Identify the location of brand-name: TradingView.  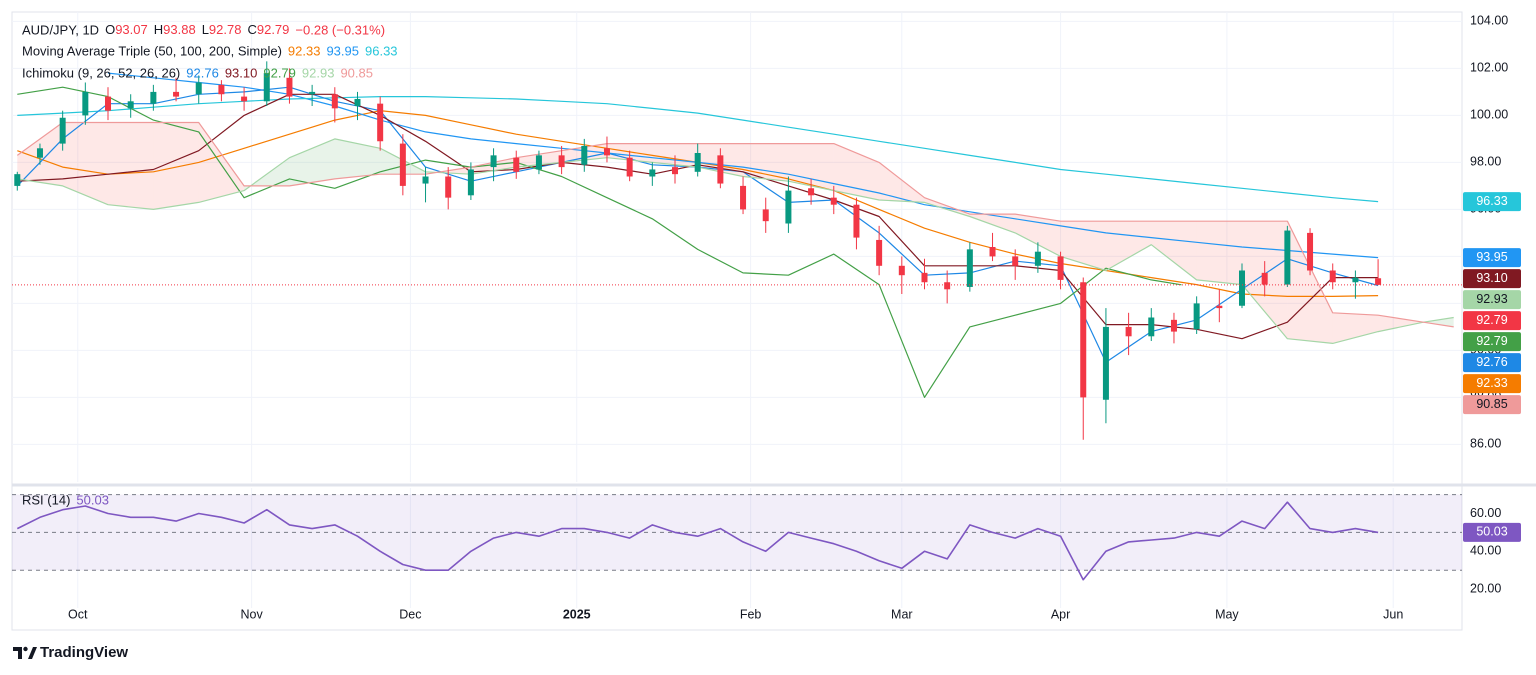
(84, 652).